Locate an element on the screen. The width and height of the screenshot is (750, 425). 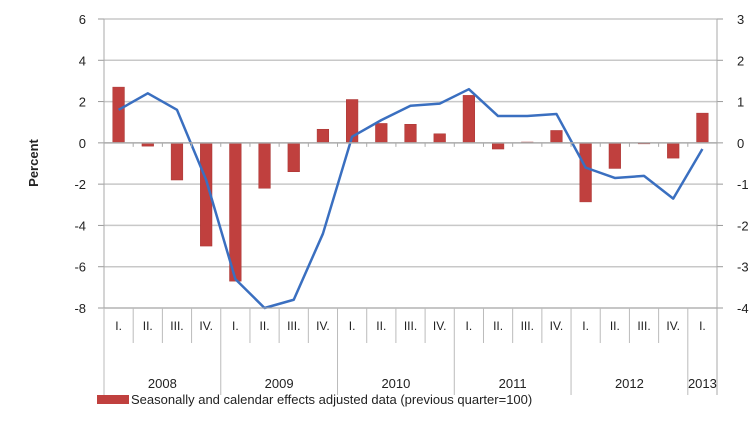
year-label: 2010 is located at coordinates (395, 383).